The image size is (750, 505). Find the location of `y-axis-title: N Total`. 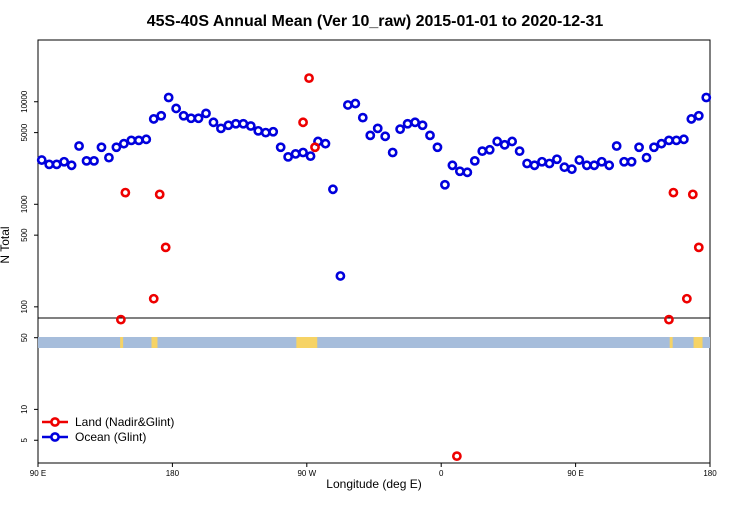

y-axis-title: N Total is located at coordinates (6, 244).